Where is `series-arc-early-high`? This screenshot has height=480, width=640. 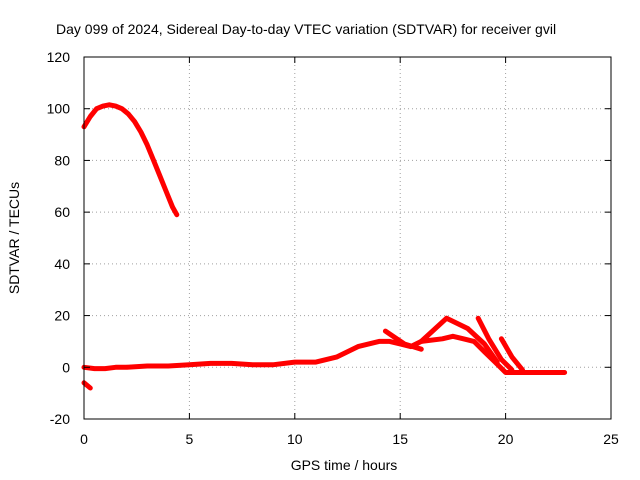 series-arc-early-high is located at coordinates (130, 160).